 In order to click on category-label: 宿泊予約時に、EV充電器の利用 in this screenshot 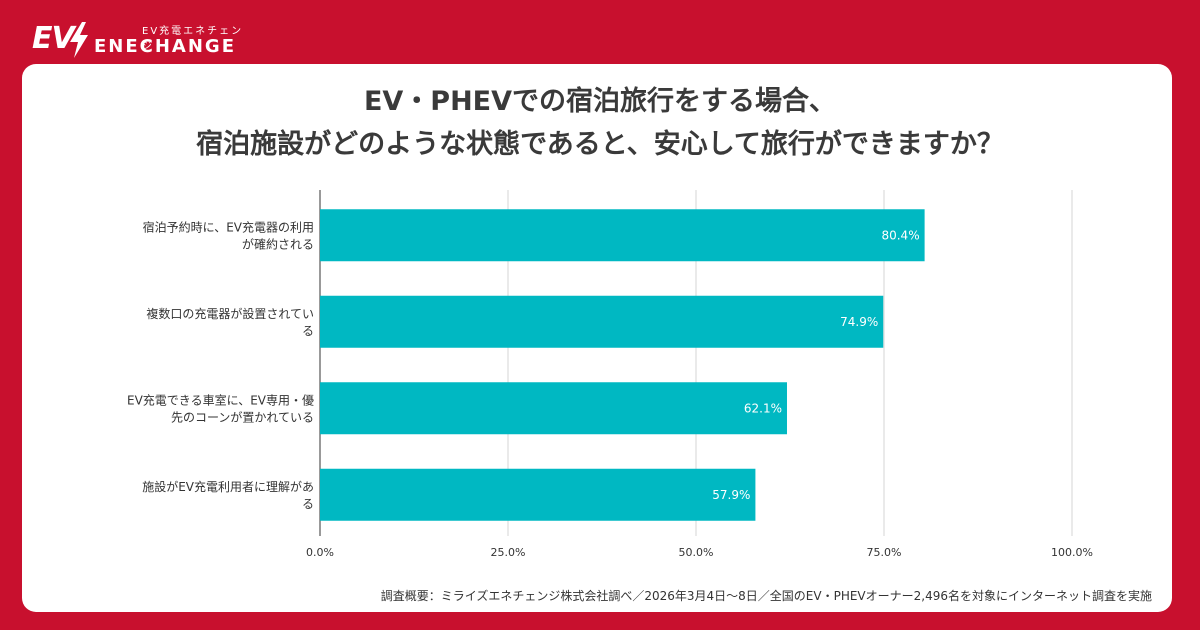, I will do `click(228, 226)`.